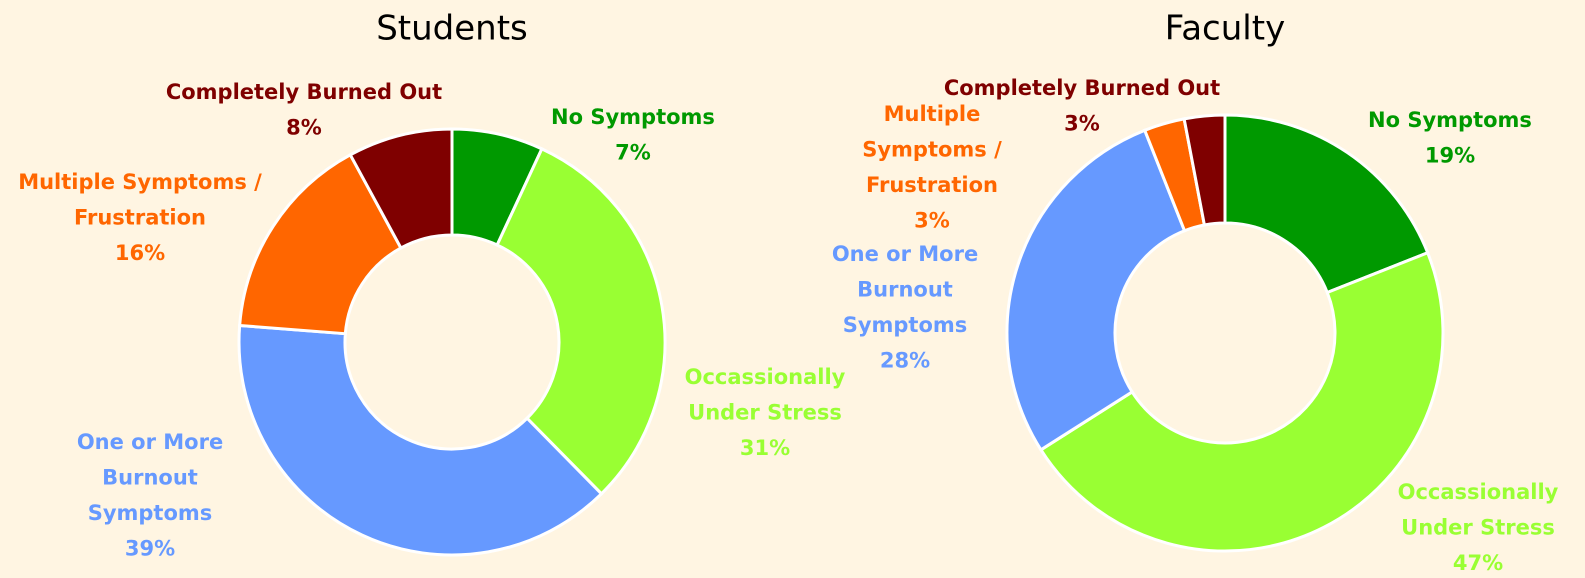  Describe the element at coordinates (905, 361) in the screenshot. I see `slice-value-label: 28%` at that location.